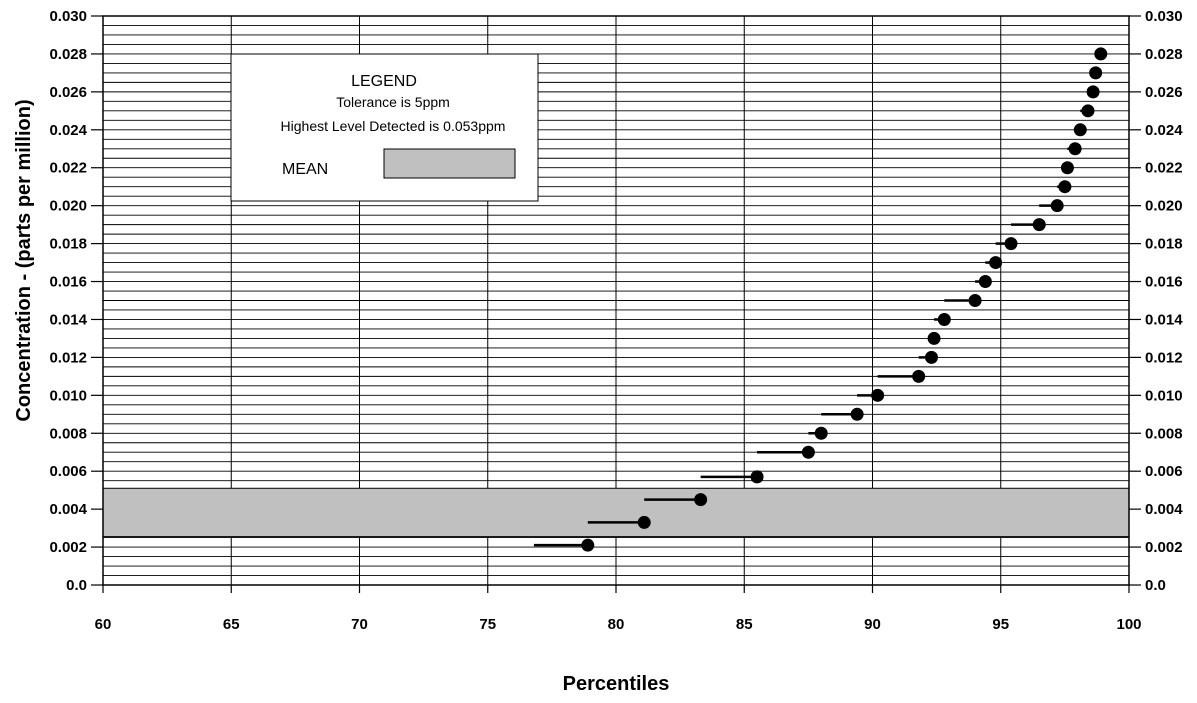 The height and width of the screenshot is (703, 1197). Describe the element at coordinates (1164, 357) in the screenshot. I see `y-tick-label-right: 0.012` at that location.